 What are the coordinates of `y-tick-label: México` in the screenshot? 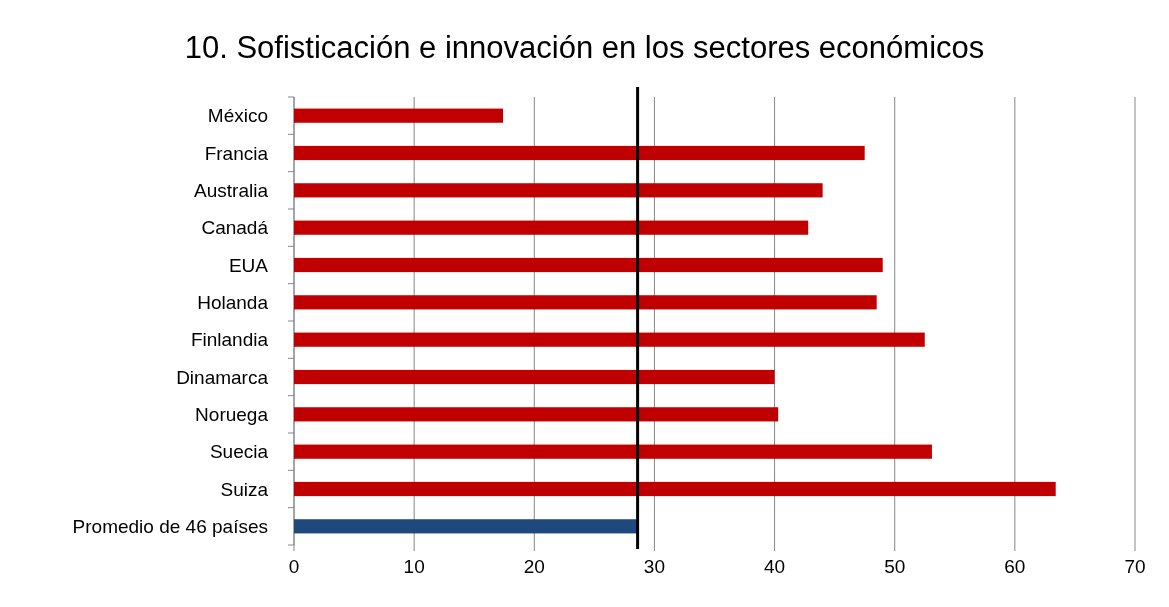 It's located at (237, 116).